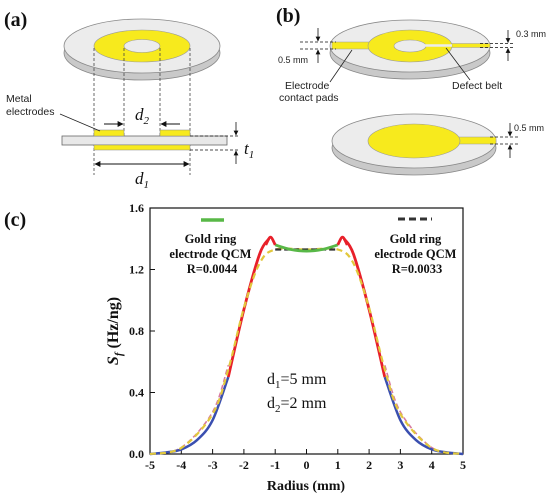 This screenshot has height=497, width=550. Describe the element at coordinates (30, 105) in the screenshot. I see `metal-electrodes-label: Metal electrodes` at that location.